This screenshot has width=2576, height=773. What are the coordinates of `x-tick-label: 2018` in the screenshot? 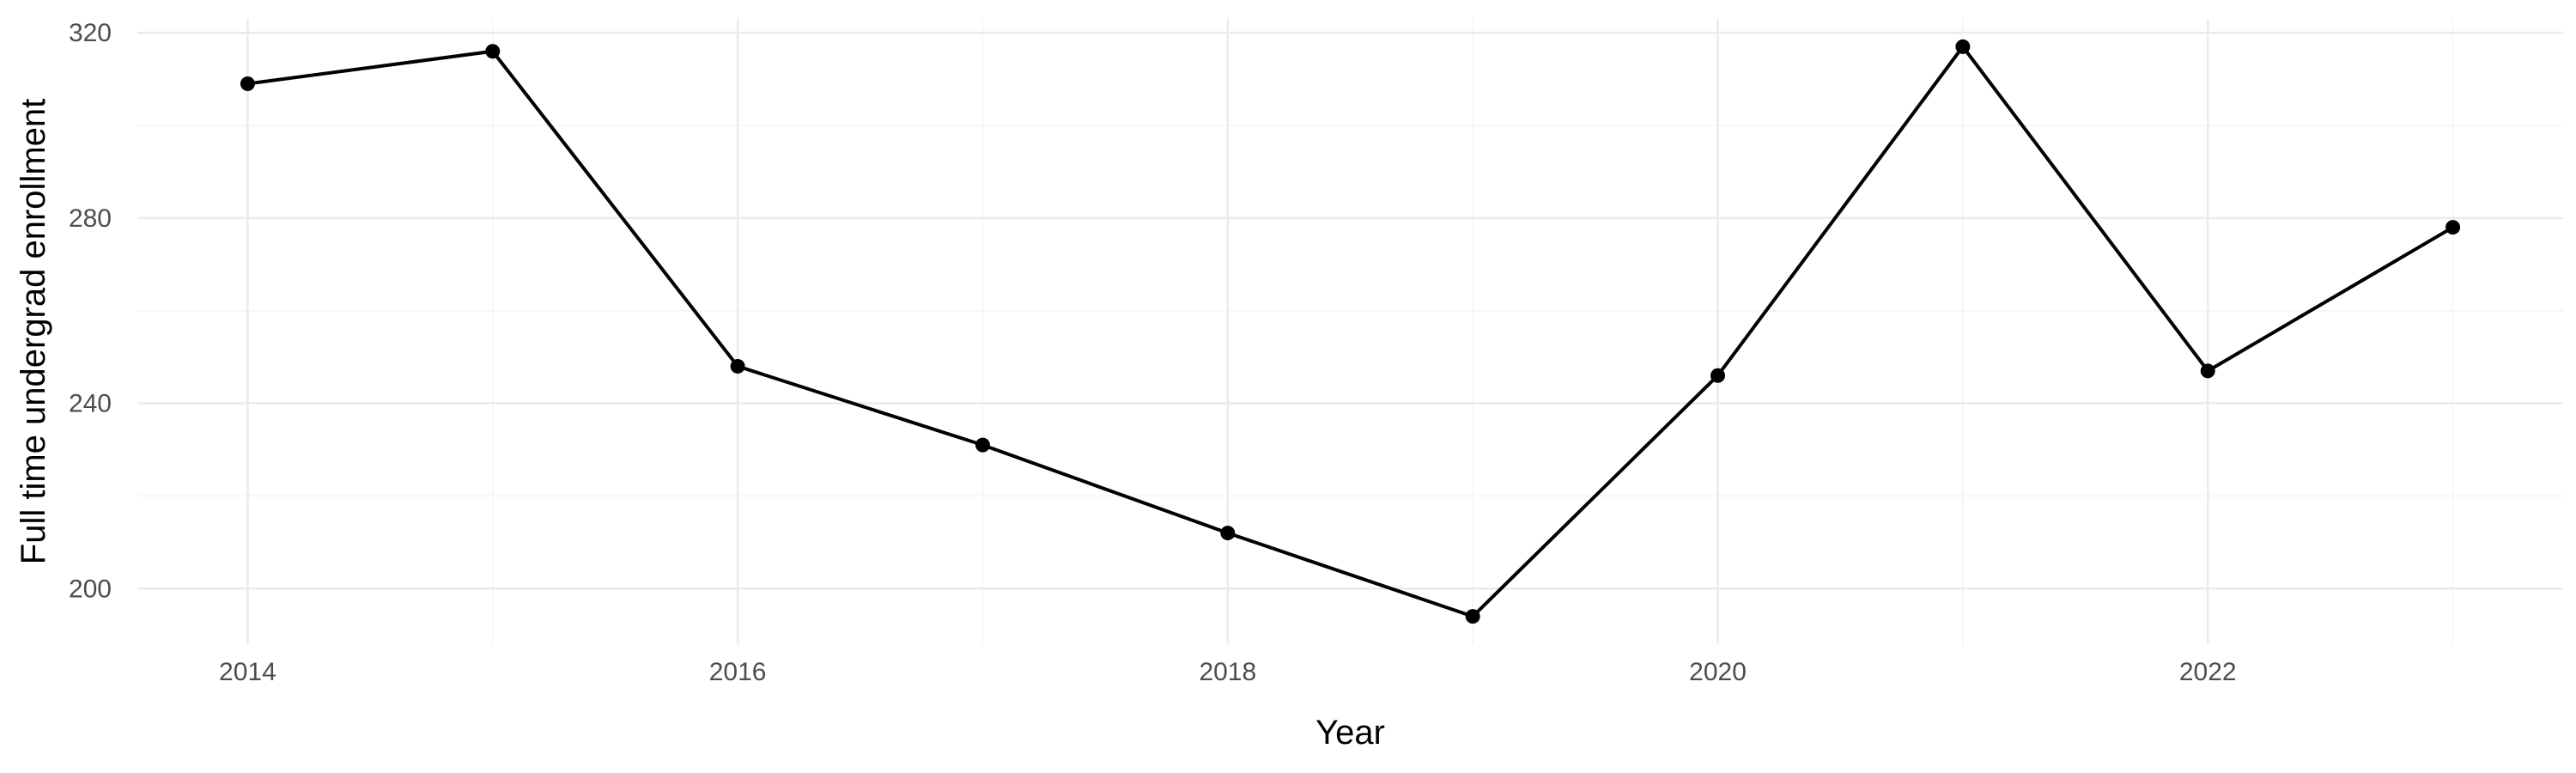 It's located at (1228, 672).